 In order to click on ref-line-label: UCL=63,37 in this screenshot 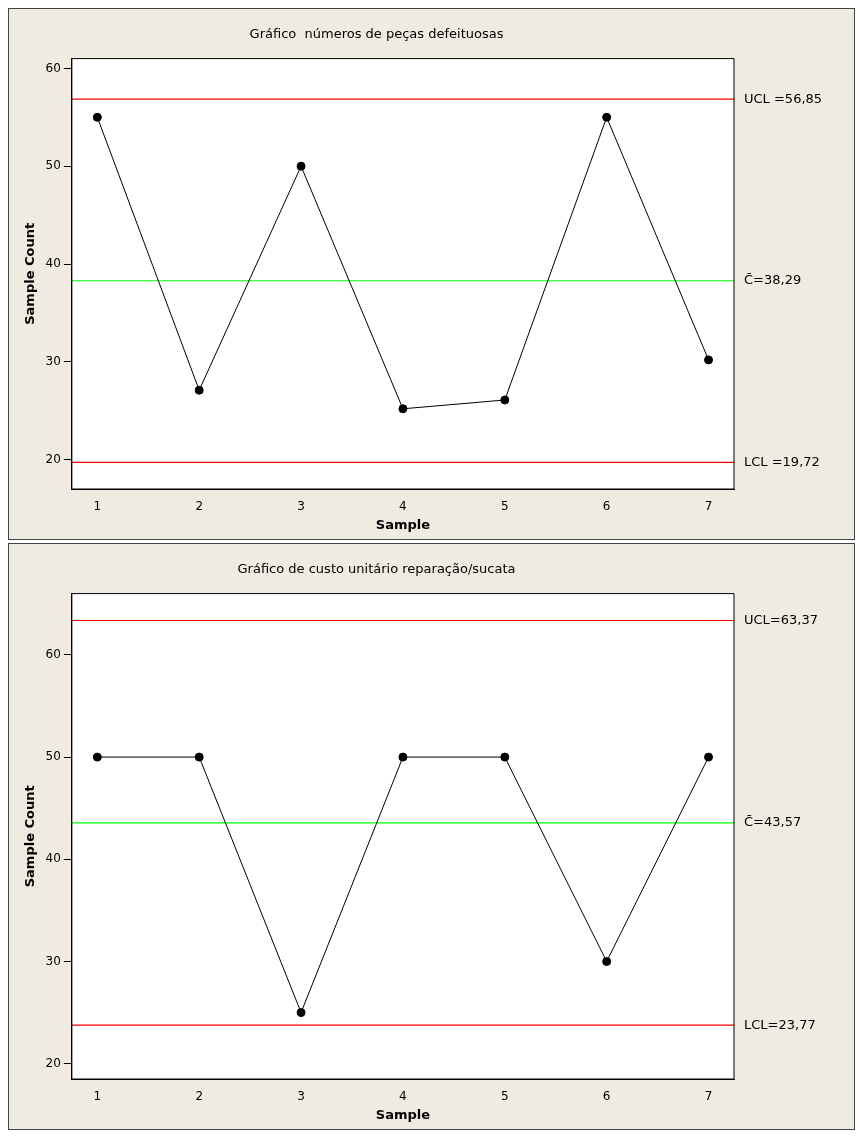, I will do `click(781, 619)`.